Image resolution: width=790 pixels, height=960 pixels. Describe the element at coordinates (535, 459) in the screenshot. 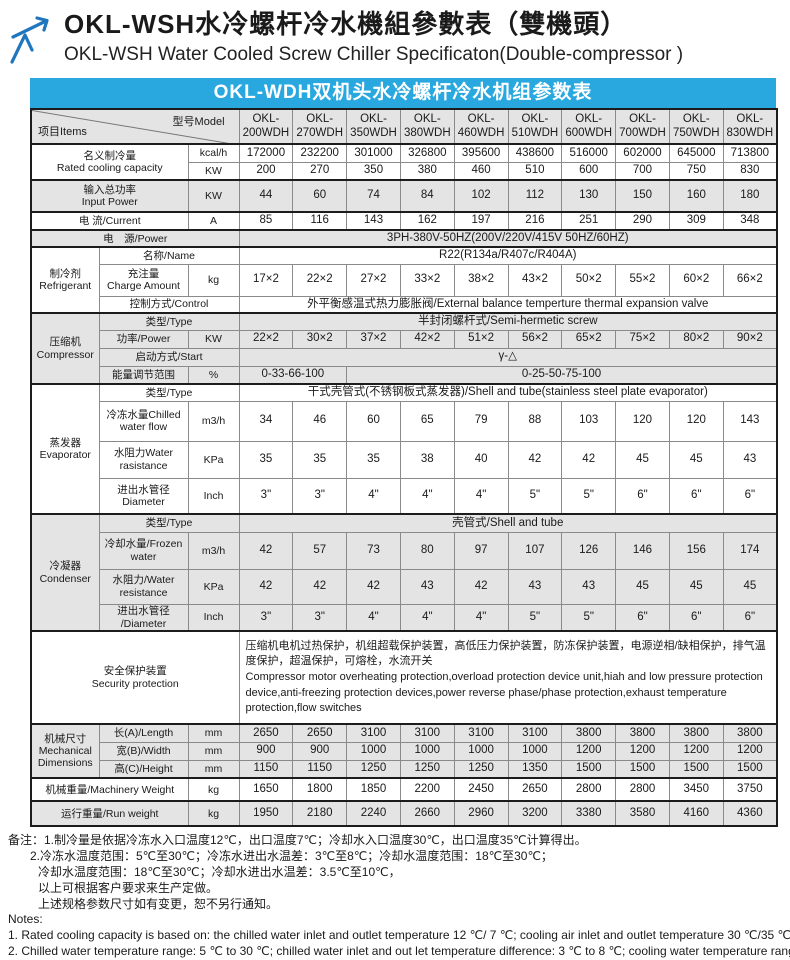

I see `evap-water-resistance-value: 42` at that location.